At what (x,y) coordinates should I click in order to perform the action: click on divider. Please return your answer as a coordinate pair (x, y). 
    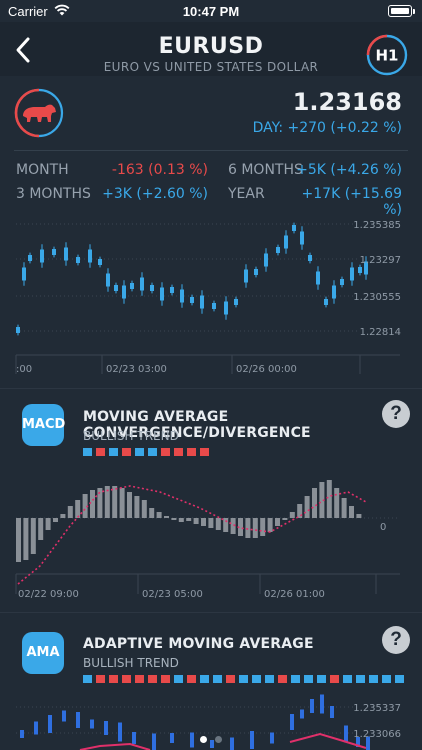
    Looking at the image, I should click on (211, 150).